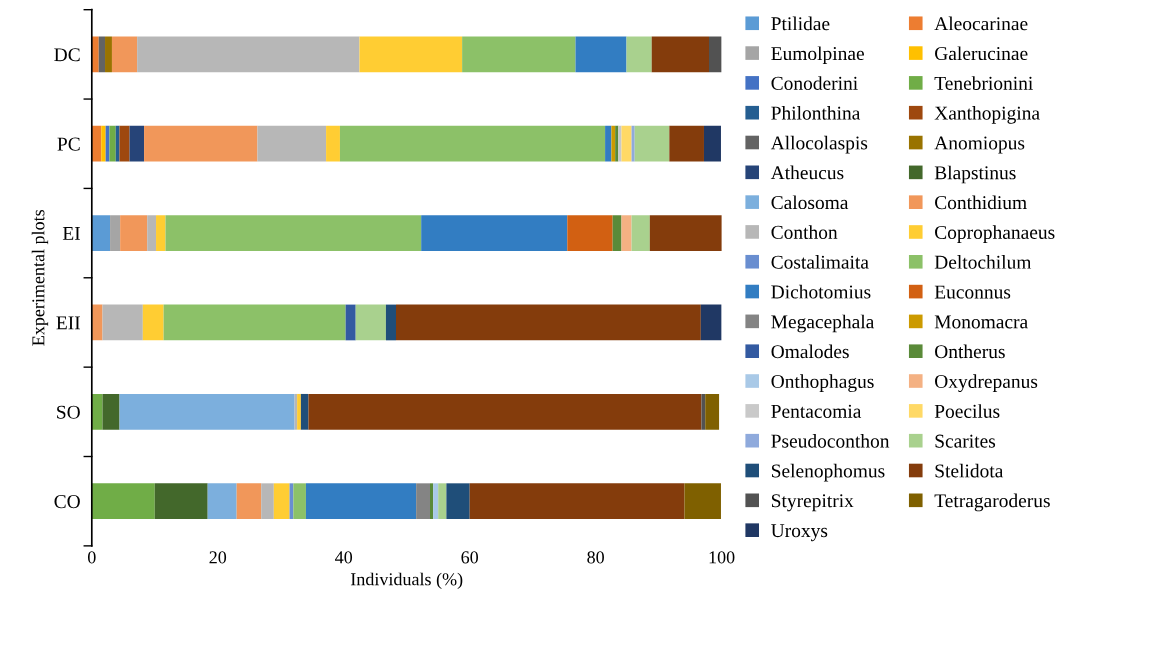 The image size is (1162, 646). What do you see at coordinates (67, 55) in the screenshot?
I see `y-tick-label: DC` at bounding box center [67, 55].